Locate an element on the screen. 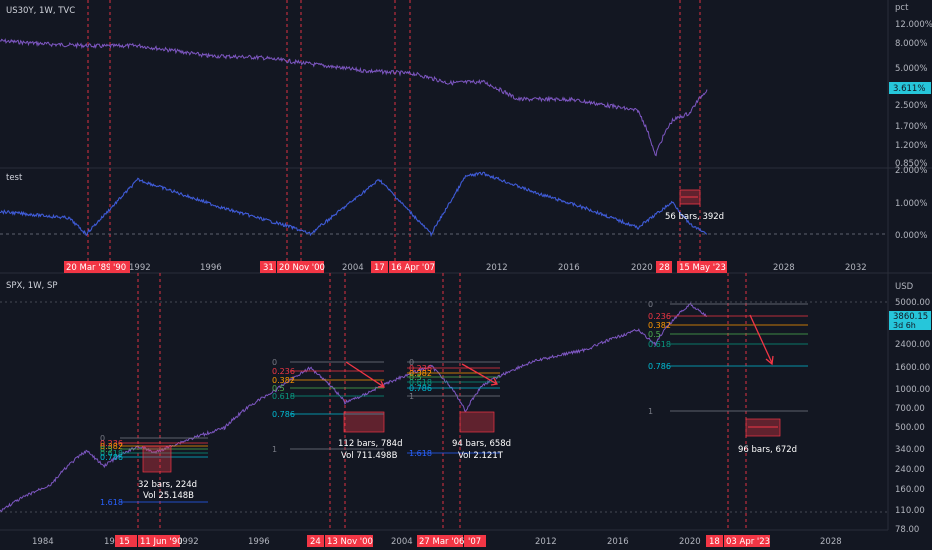  test-oscillator-line is located at coordinates (353, 204).